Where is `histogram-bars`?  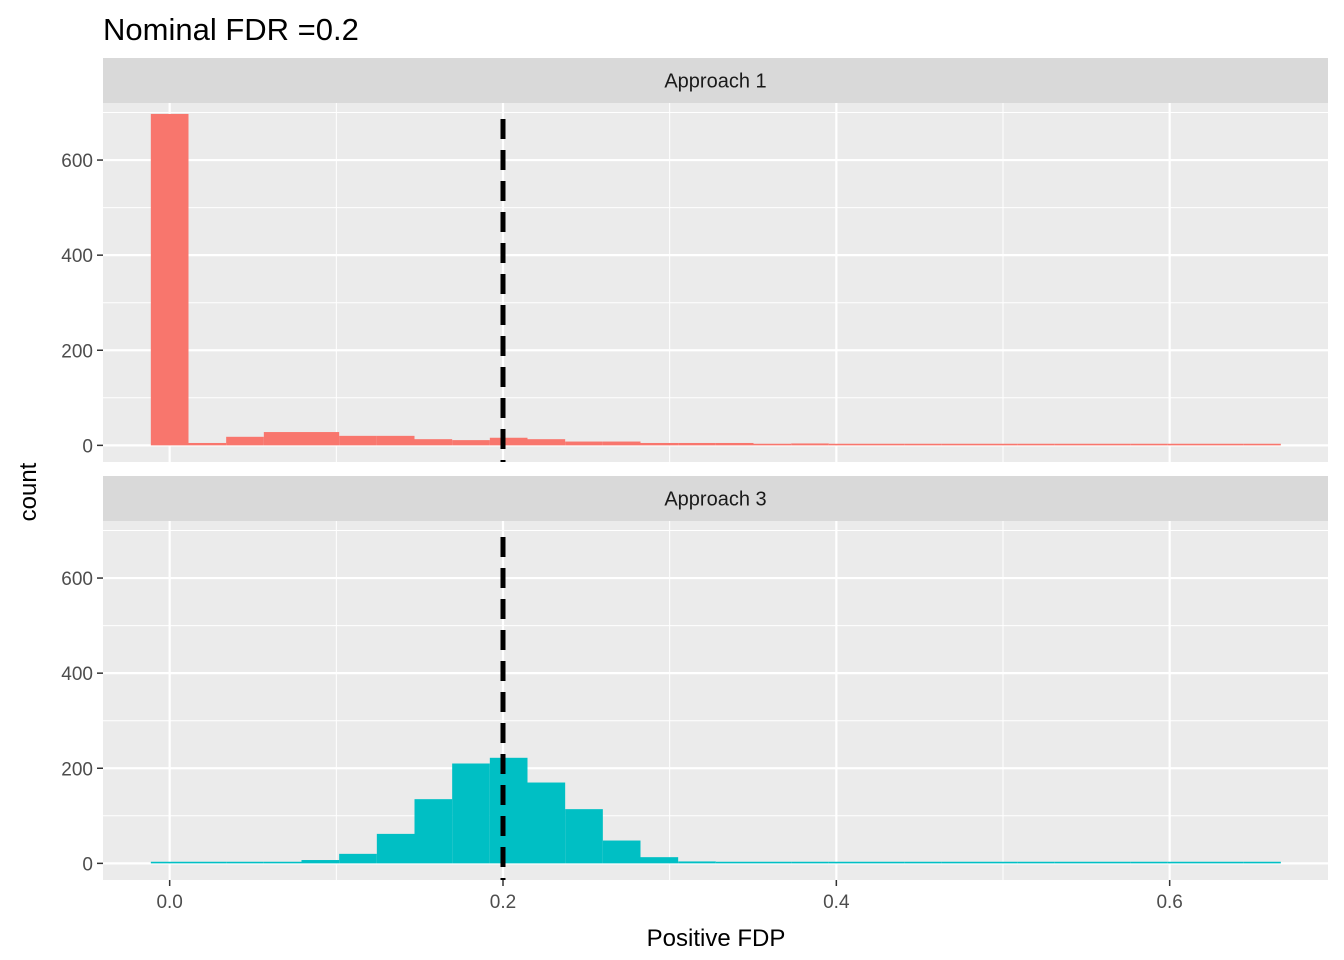 histogram-bars is located at coordinates (715, 810).